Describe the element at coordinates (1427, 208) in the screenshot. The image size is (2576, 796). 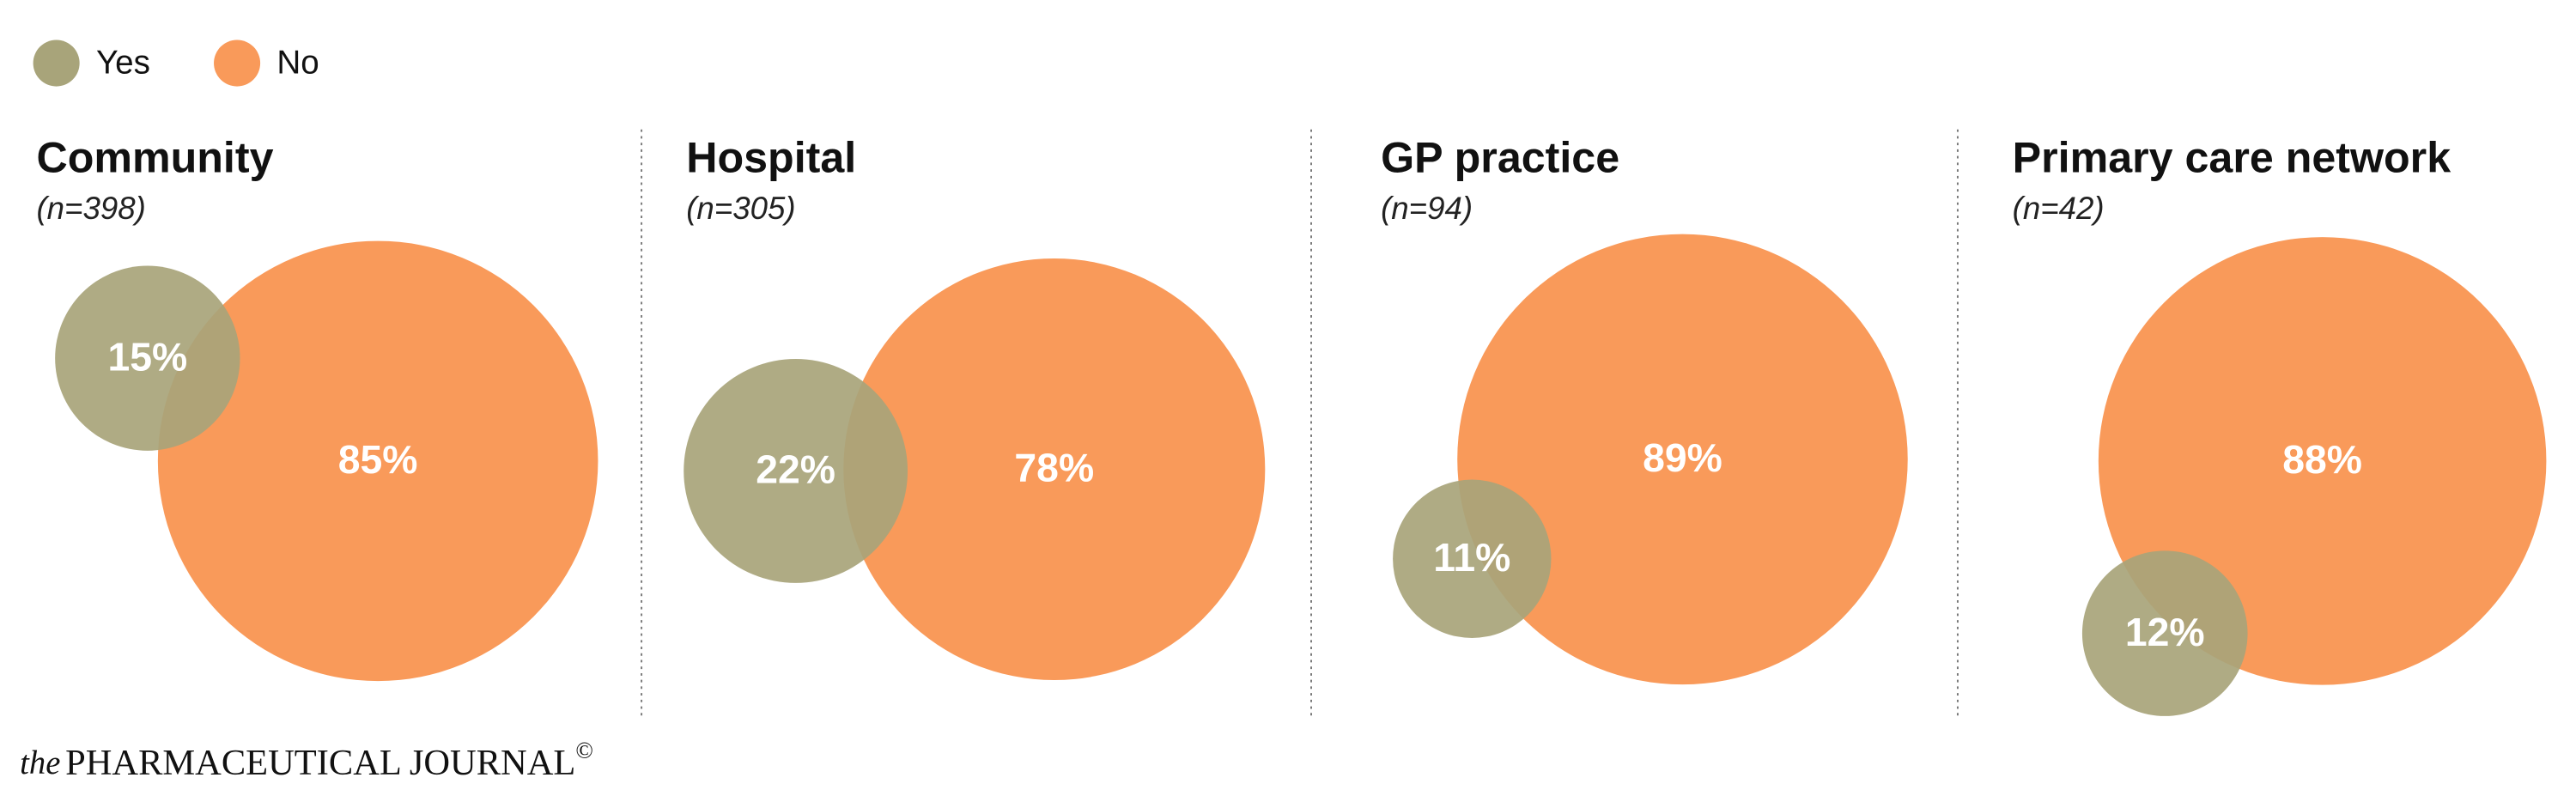
I see `panel-subtitle: (n=94)` at that location.